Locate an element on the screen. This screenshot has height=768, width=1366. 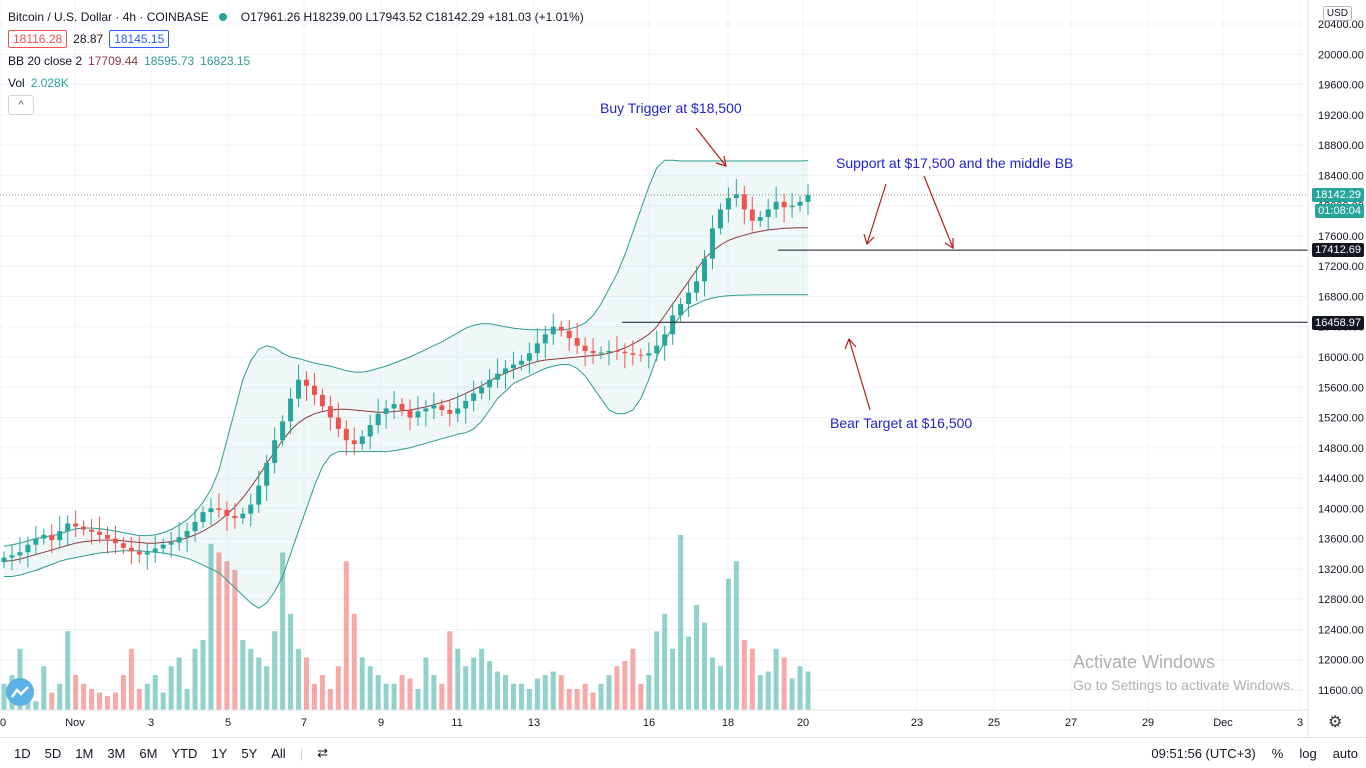
currency-button: USD is located at coordinates (1337, 13).